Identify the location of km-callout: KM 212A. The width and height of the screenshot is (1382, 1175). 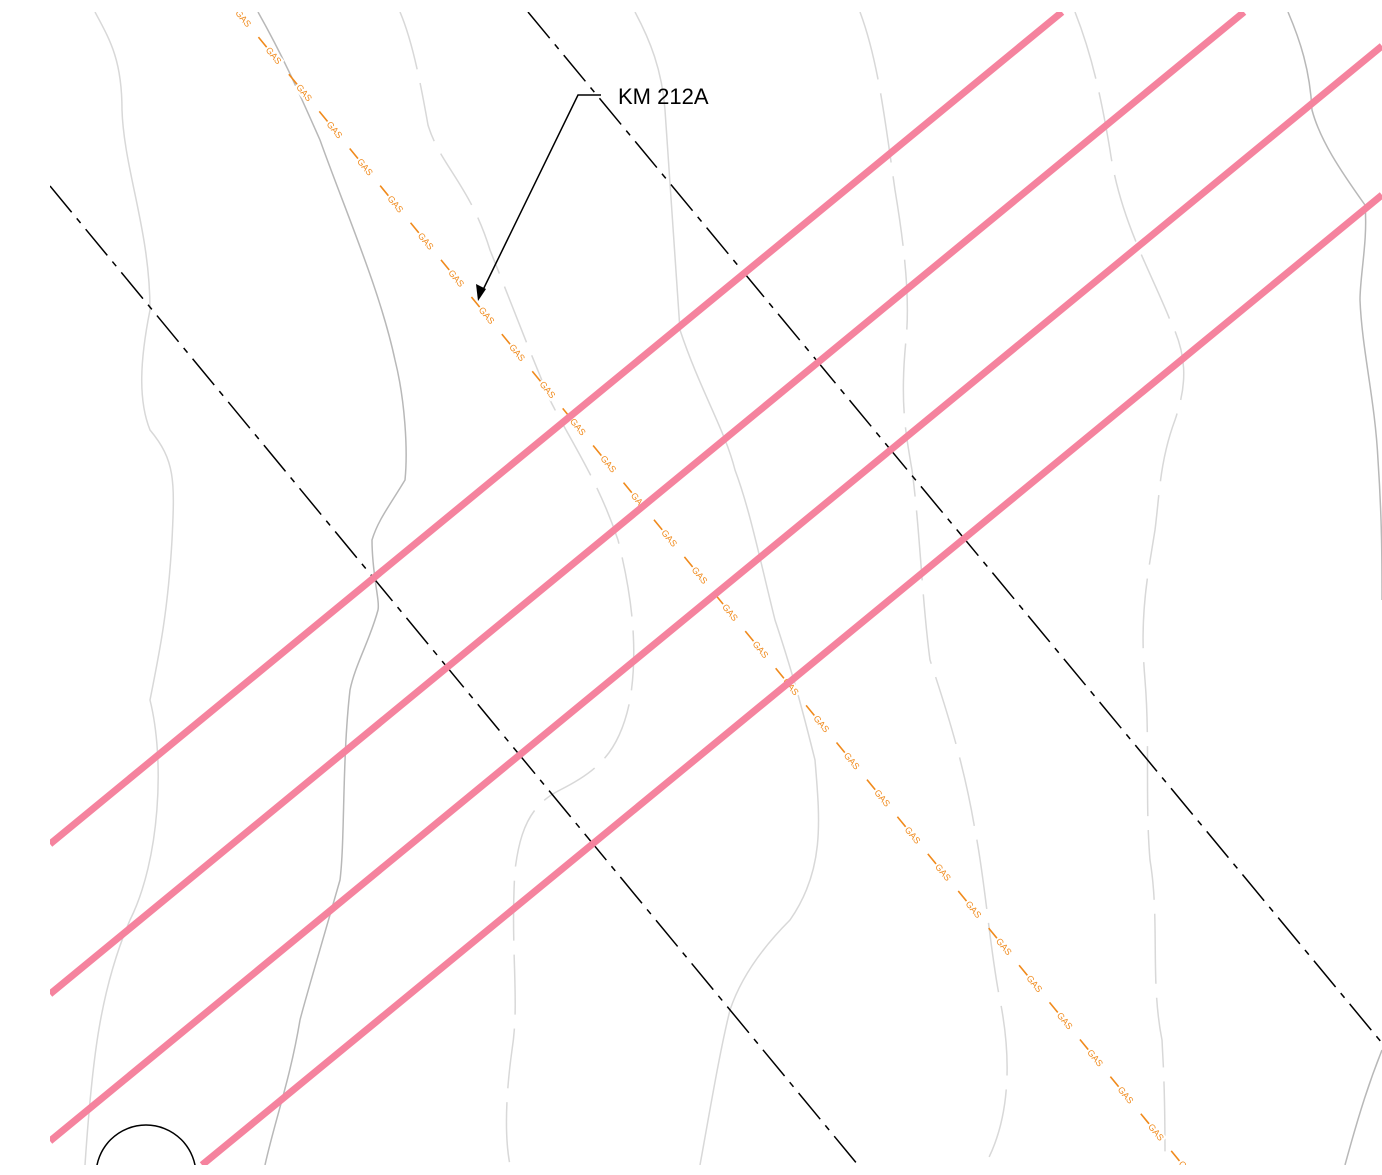
(592, 192).